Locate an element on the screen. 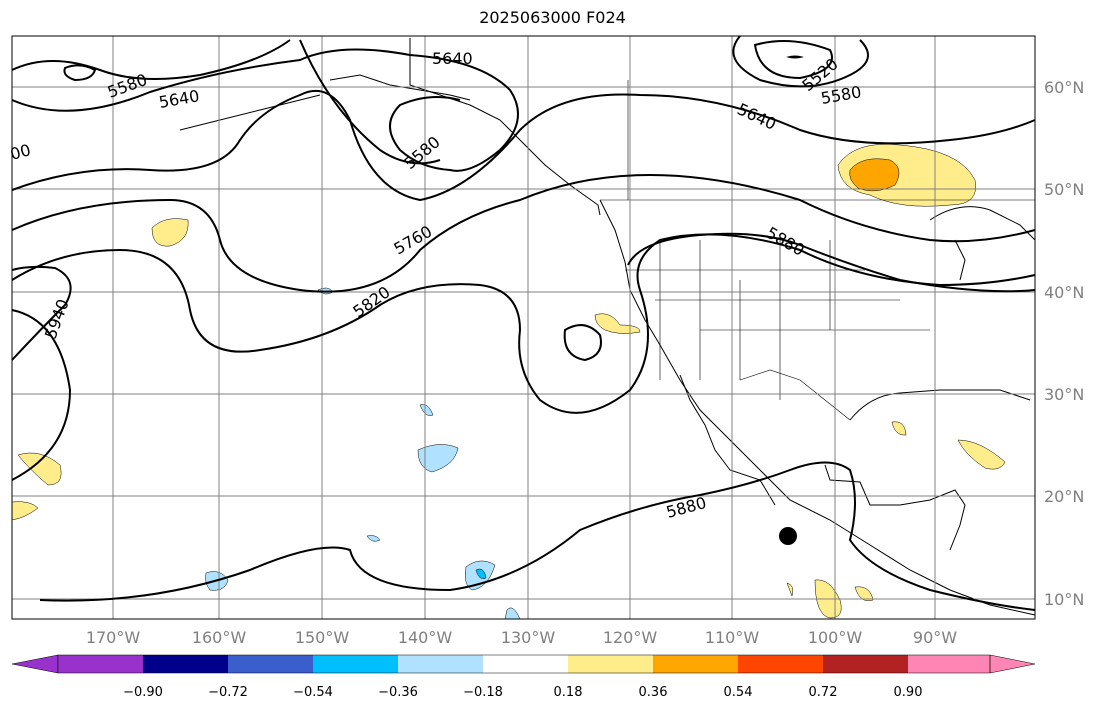 The width and height of the screenshot is (1105, 712). contour-5940-line is located at coordinates (41, 313).